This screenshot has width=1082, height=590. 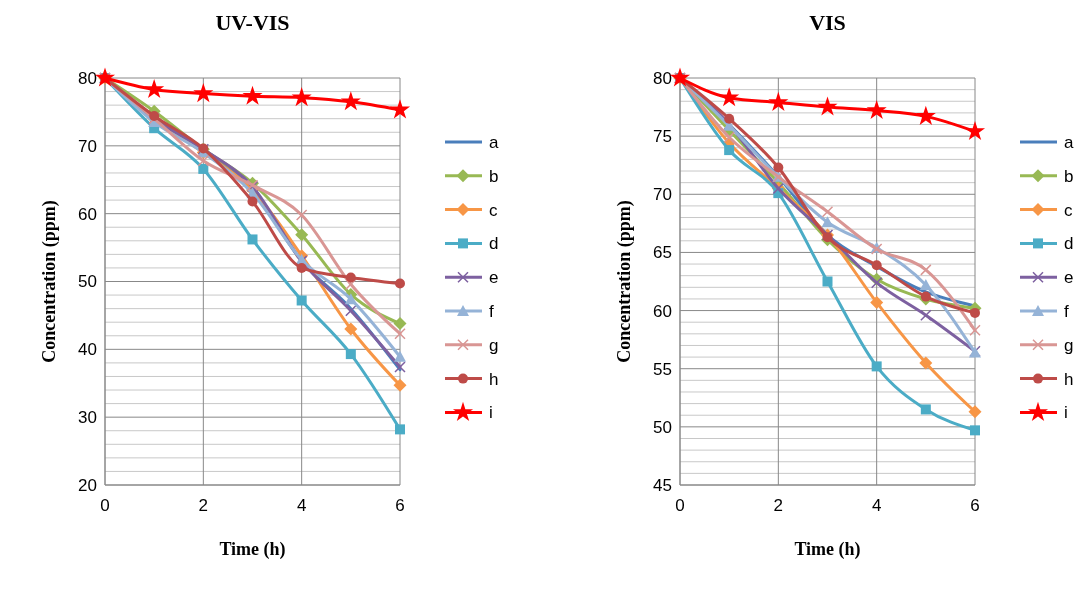 What do you see at coordinates (252, 22) in the screenshot?
I see `chart-title: UV-VIS` at bounding box center [252, 22].